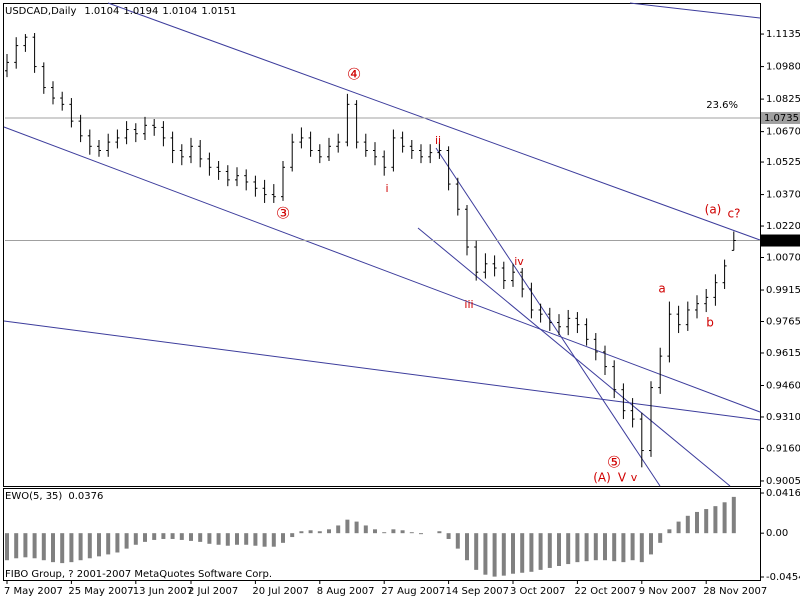 This screenshot has width=800, height=600. I want to click on price-box, so click(780, 240).